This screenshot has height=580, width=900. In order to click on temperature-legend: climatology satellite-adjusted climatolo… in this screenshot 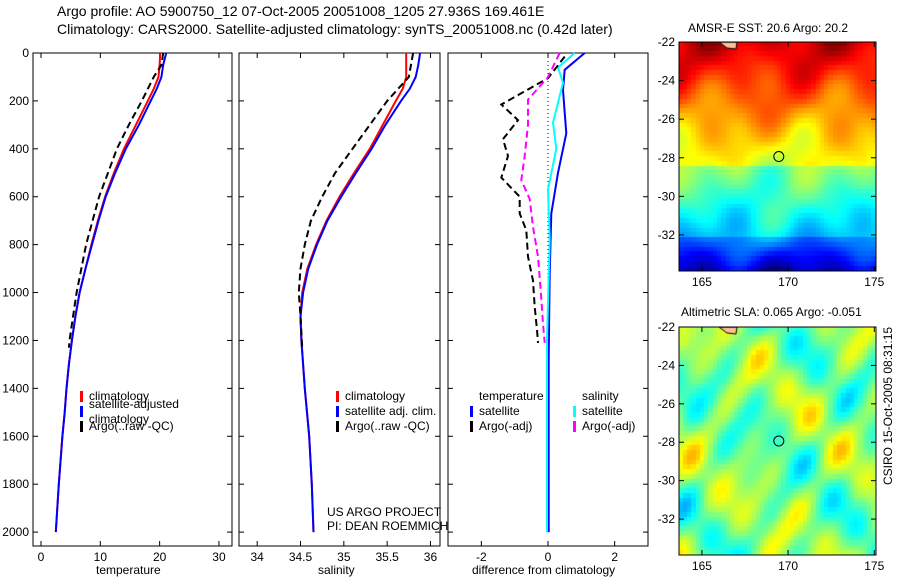, I will do `click(159, 420)`.